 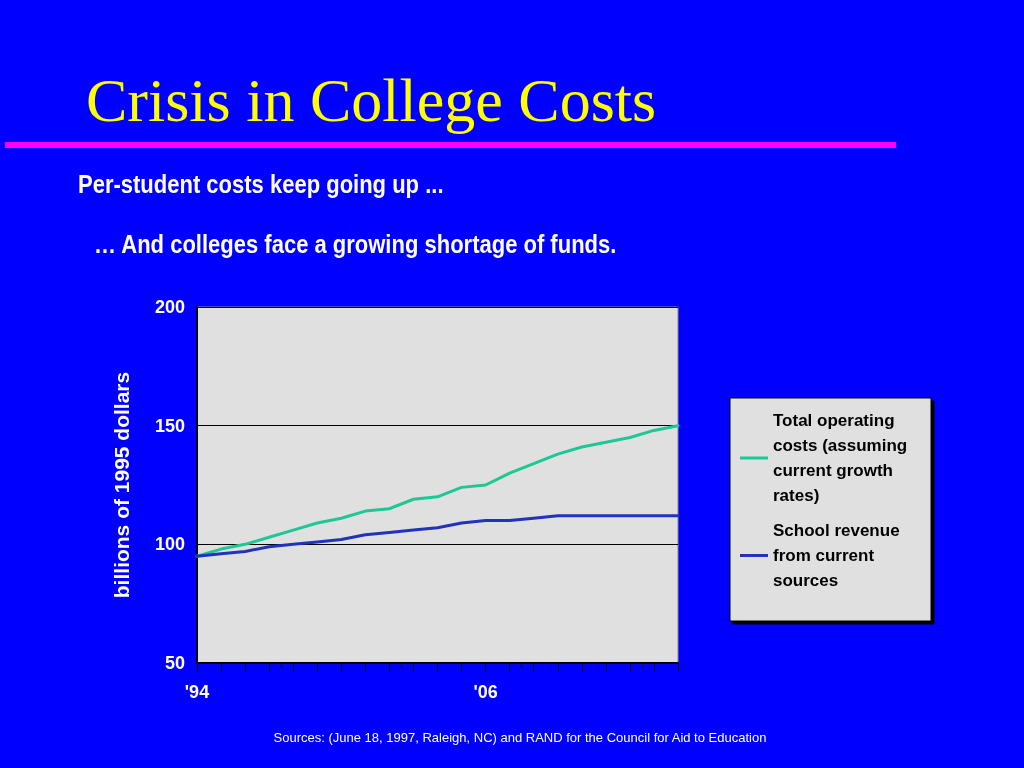 What do you see at coordinates (839, 555) in the screenshot?
I see `legend-label: School revenue from current sources` at bounding box center [839, 555].